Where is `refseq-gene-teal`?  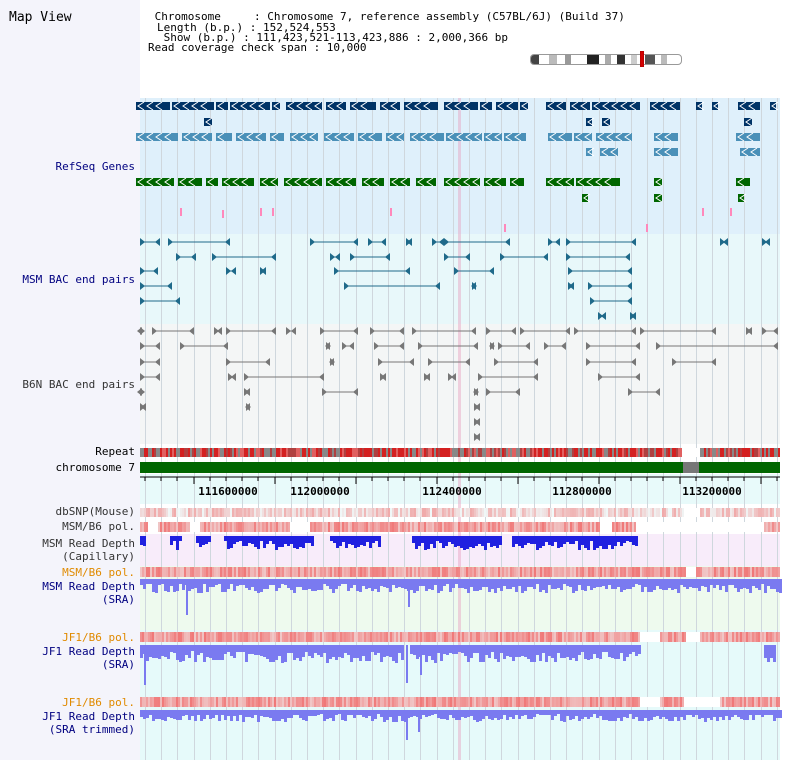 refseq-gene-teal is located at coordinates (197, 137).